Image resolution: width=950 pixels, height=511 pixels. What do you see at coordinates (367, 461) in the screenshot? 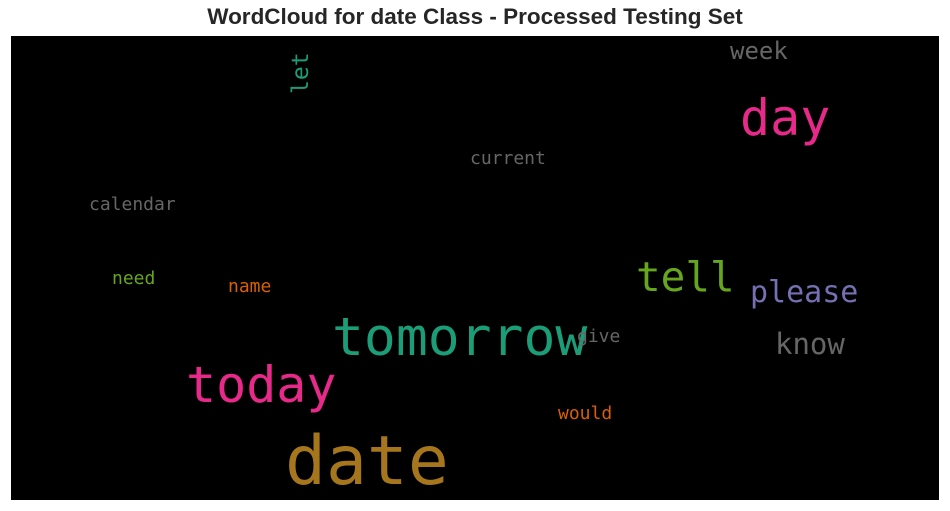
I see `word-date: date` at bounding box center [367, 461].